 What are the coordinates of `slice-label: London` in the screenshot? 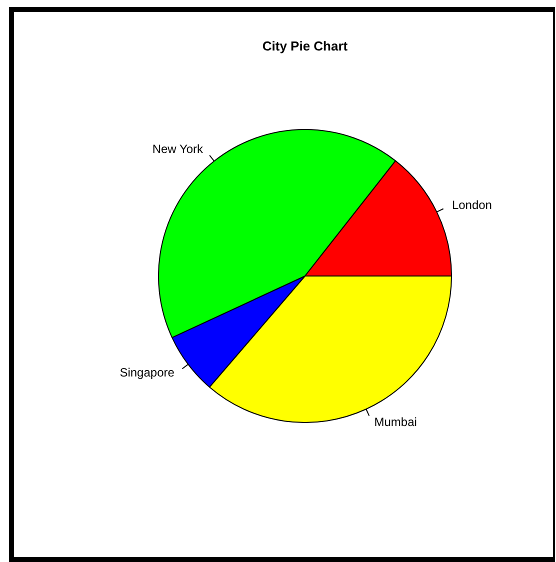 It's located at (472, 205).